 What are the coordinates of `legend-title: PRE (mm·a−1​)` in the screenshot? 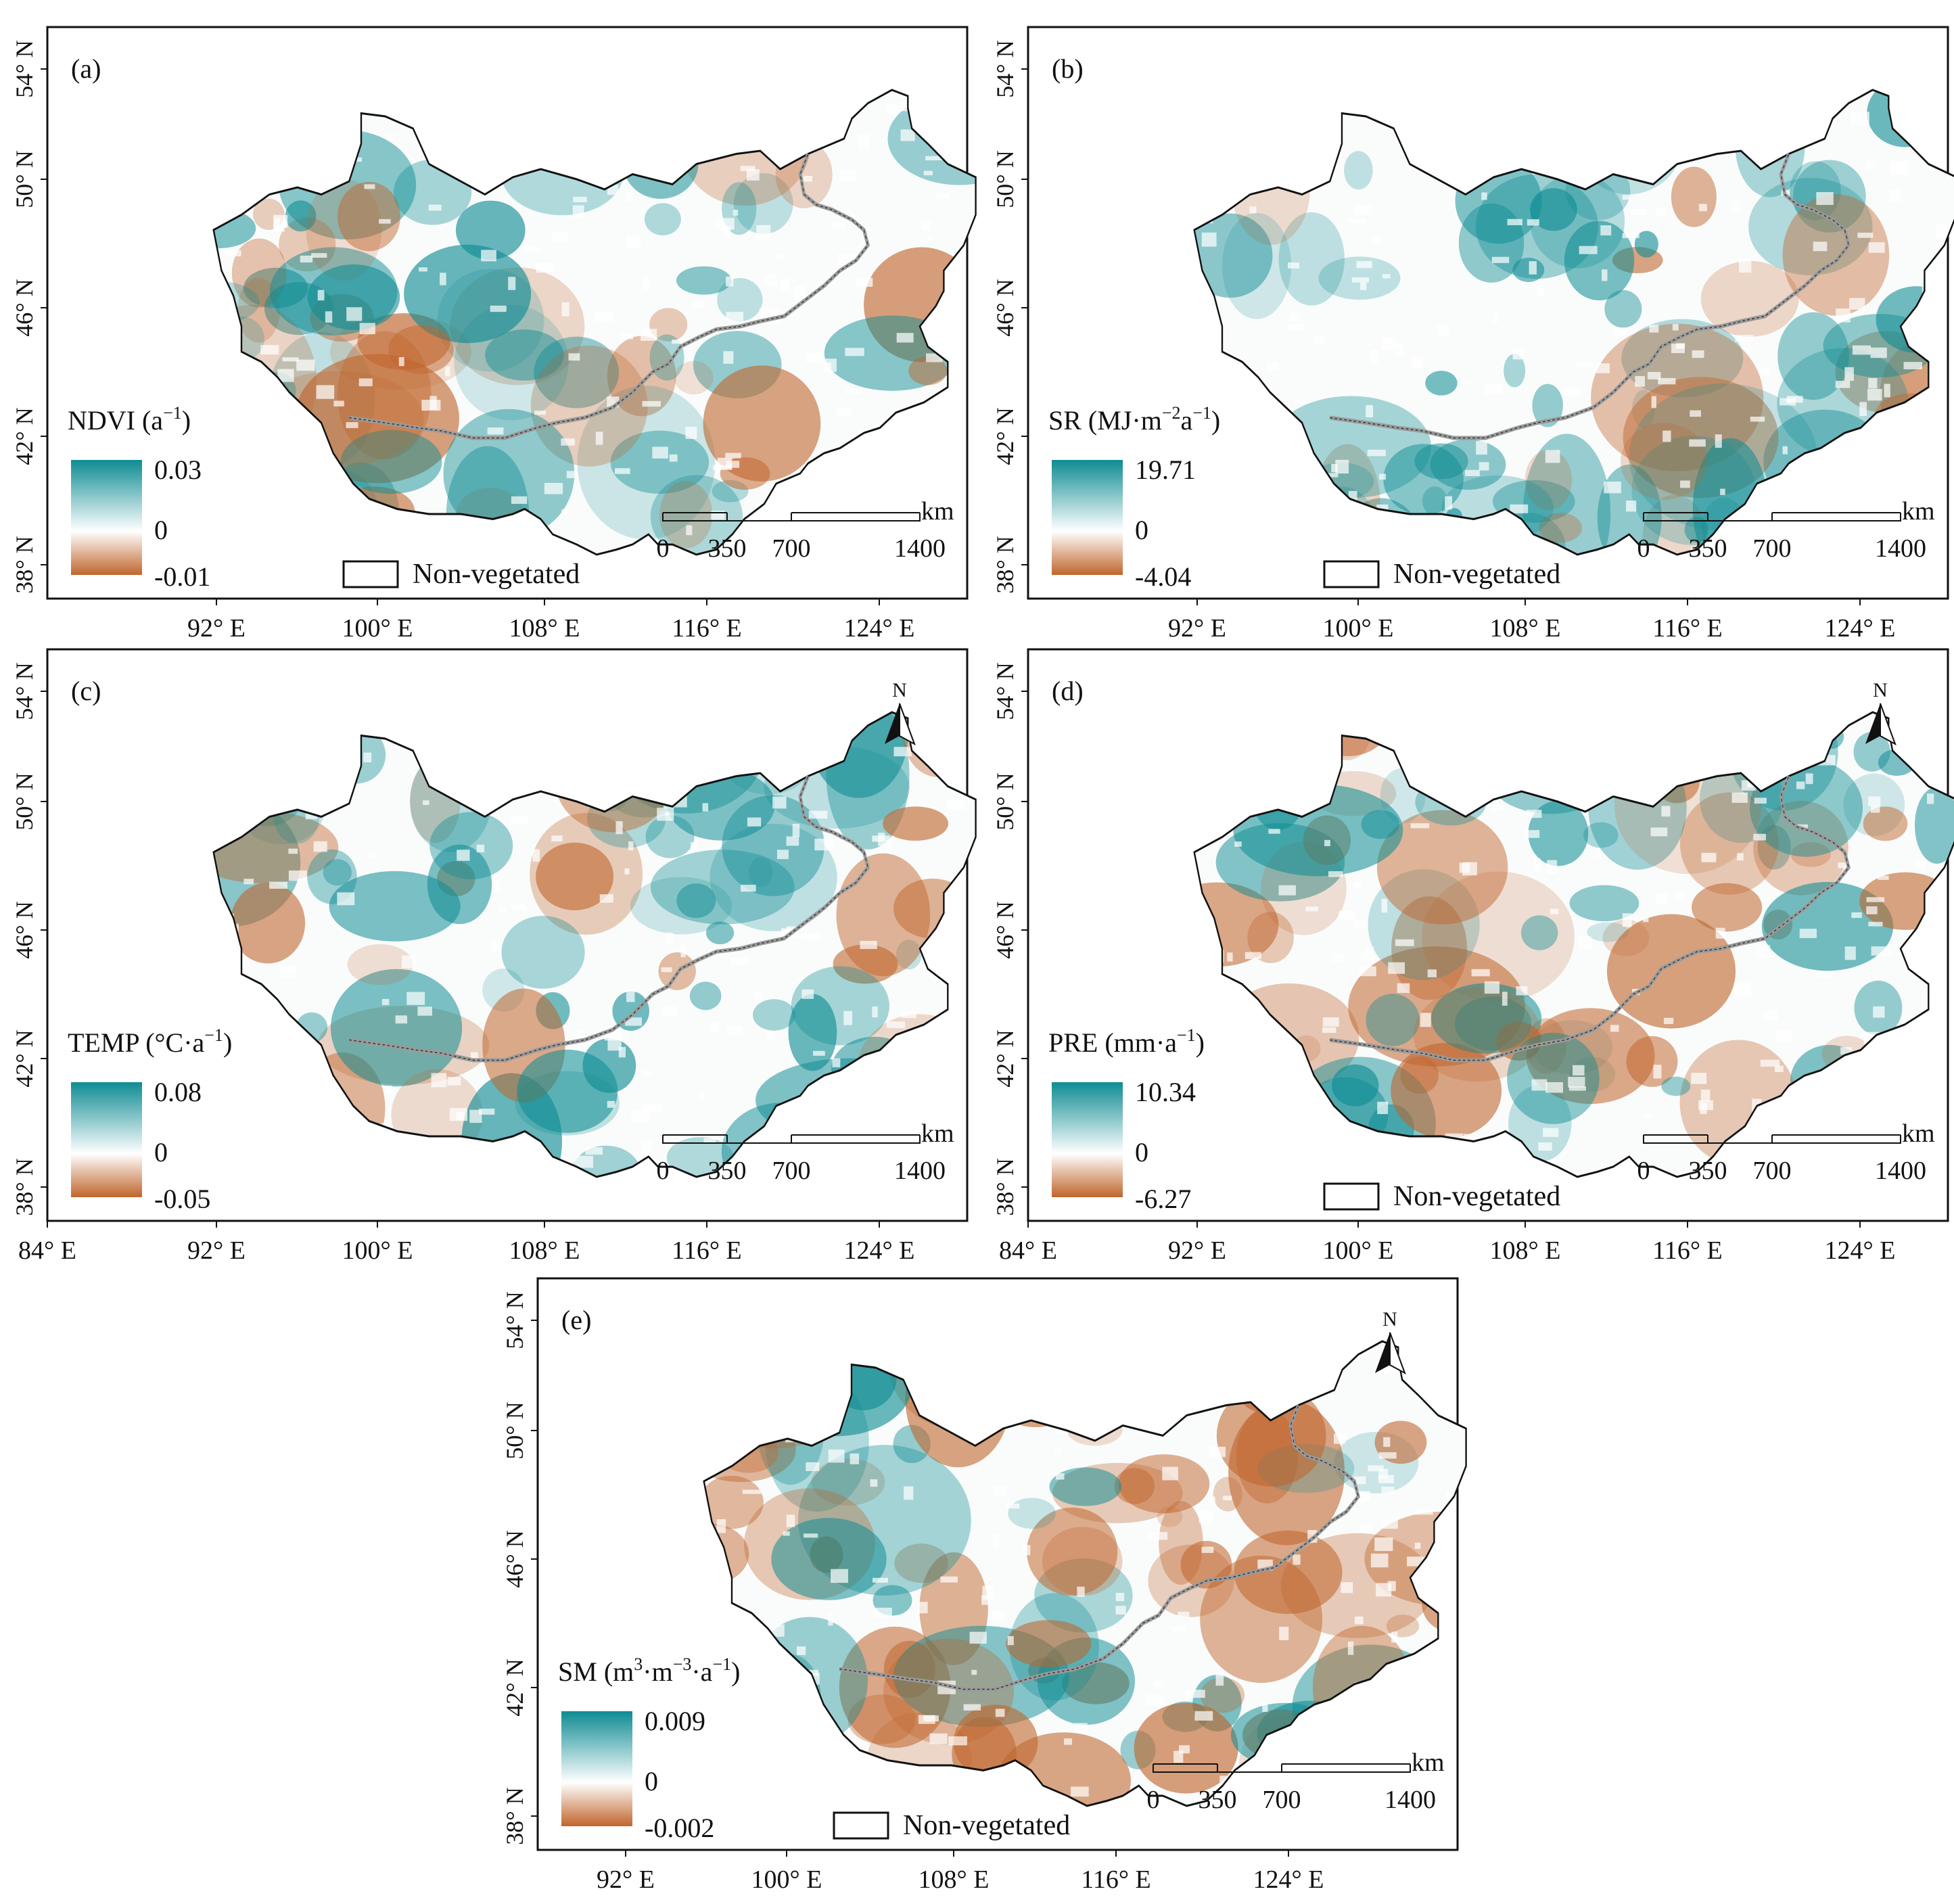 It's located at (1127, 1041).